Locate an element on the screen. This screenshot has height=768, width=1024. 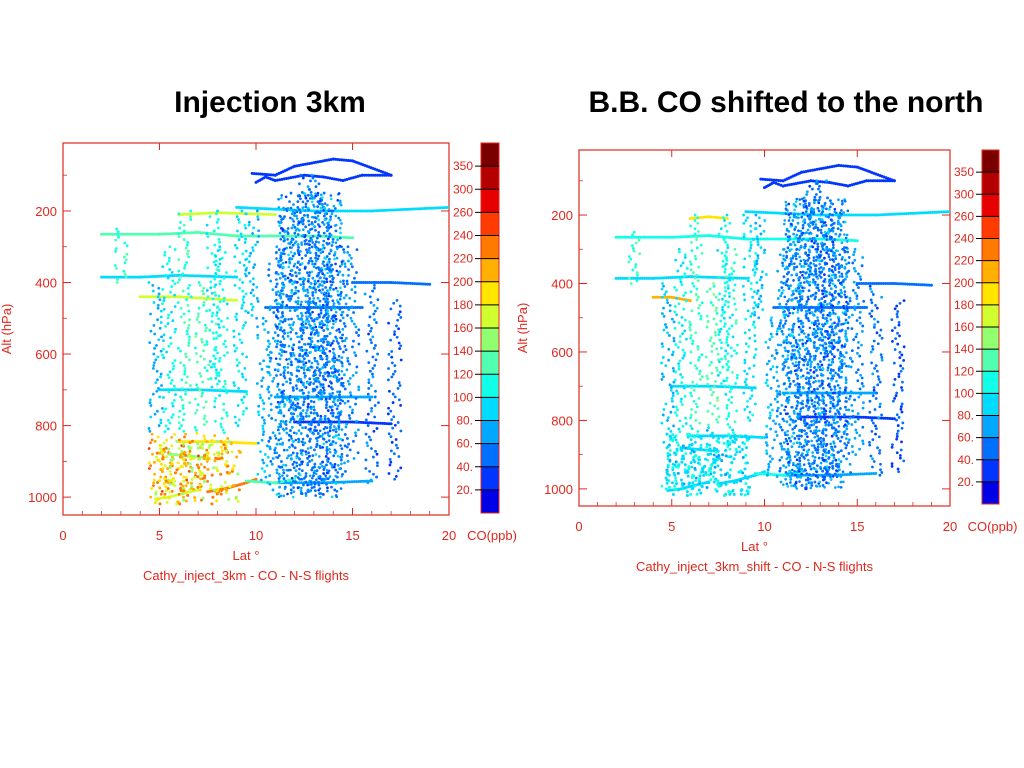
left-colorbar-tick-label: 260 is located at coordinates (463, 212).